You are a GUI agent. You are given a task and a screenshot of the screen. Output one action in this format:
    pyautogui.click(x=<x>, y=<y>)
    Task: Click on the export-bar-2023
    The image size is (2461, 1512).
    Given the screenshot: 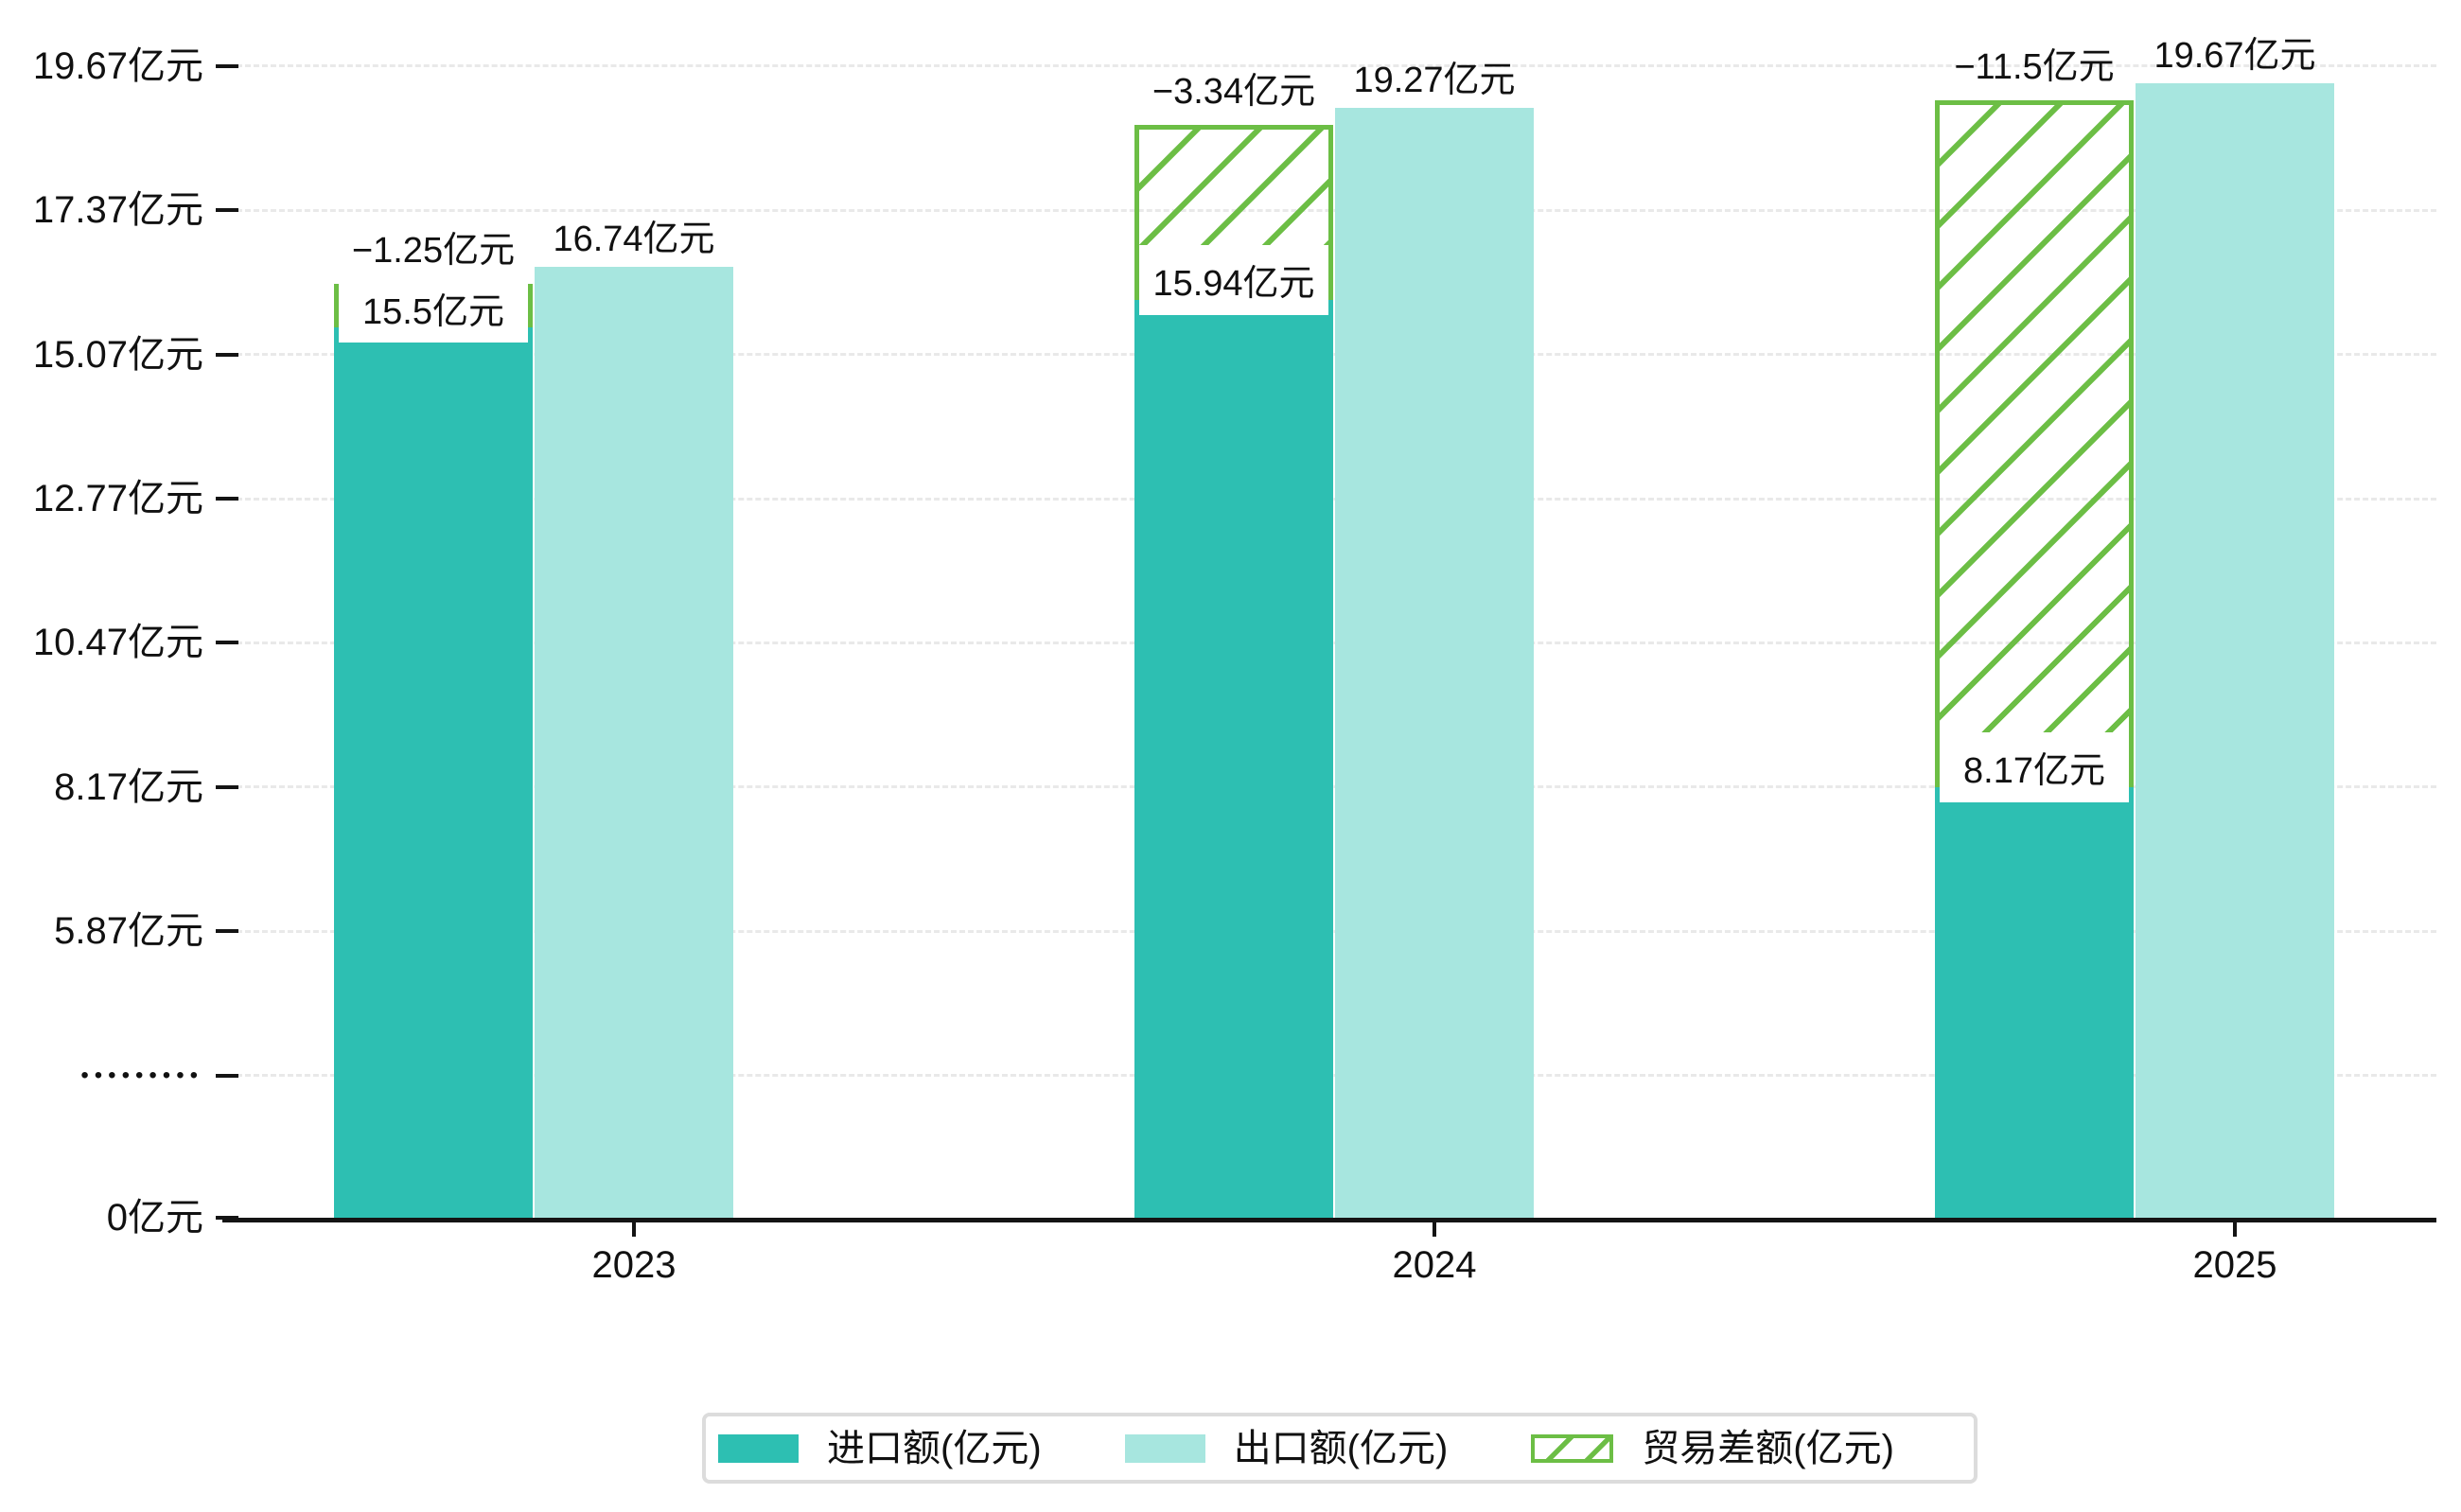 What is the action you would take?
    pyautogui.click(x=634, y=744)
    